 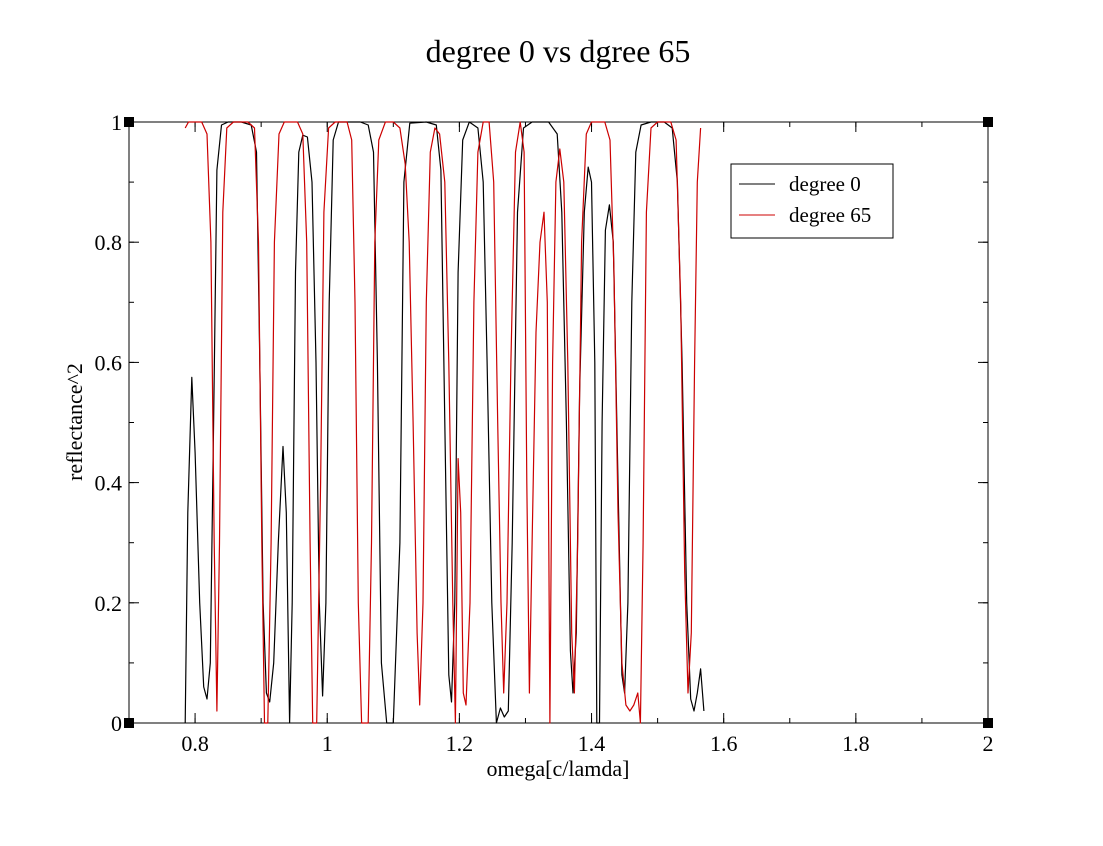 I want to click on y-tick-label: 0.2, so click(x=109, y=603).